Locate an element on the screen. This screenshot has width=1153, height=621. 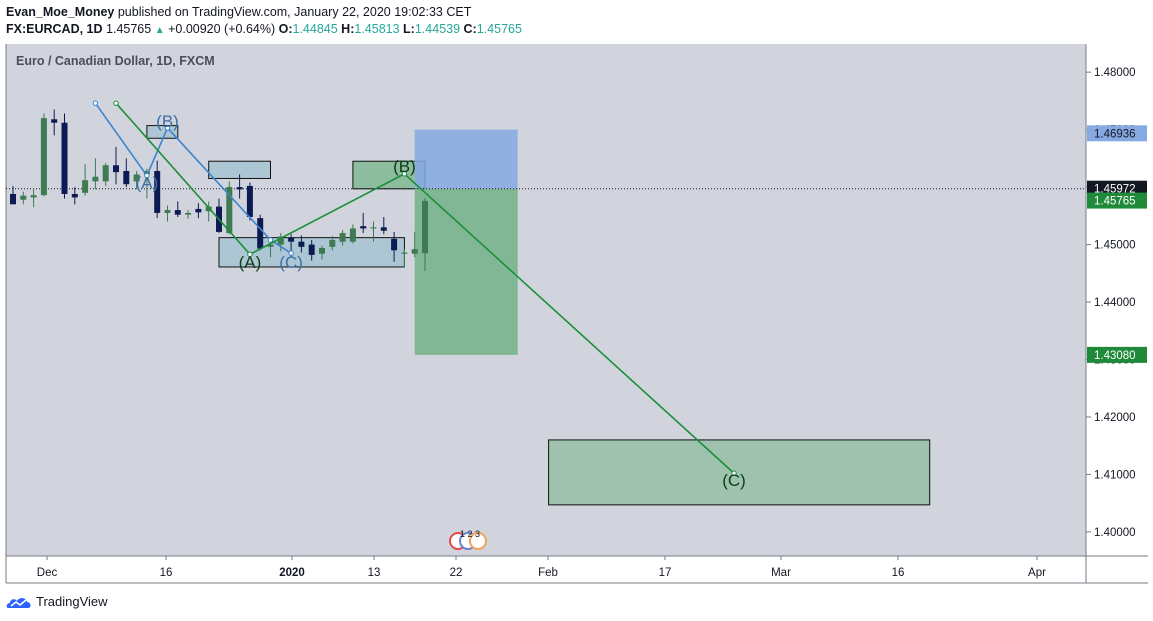
x-tick-label: 13 is located at coordinates (374, 573).